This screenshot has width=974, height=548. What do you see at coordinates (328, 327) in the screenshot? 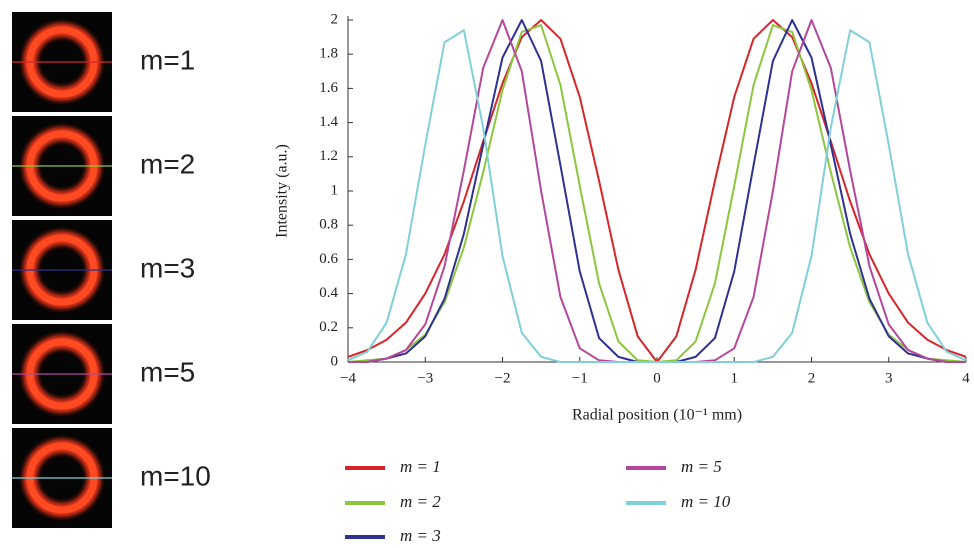
I see `y-tick-label: 0.2` at bounding box center [328, 327].